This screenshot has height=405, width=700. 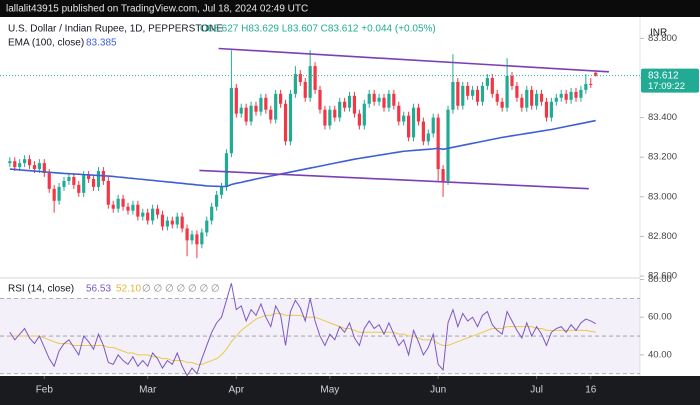 What do you see at coordinates (660, 354) in the screenshot?
I see `rsi-tick-label: 40.00` at bounding box center [660, 354].